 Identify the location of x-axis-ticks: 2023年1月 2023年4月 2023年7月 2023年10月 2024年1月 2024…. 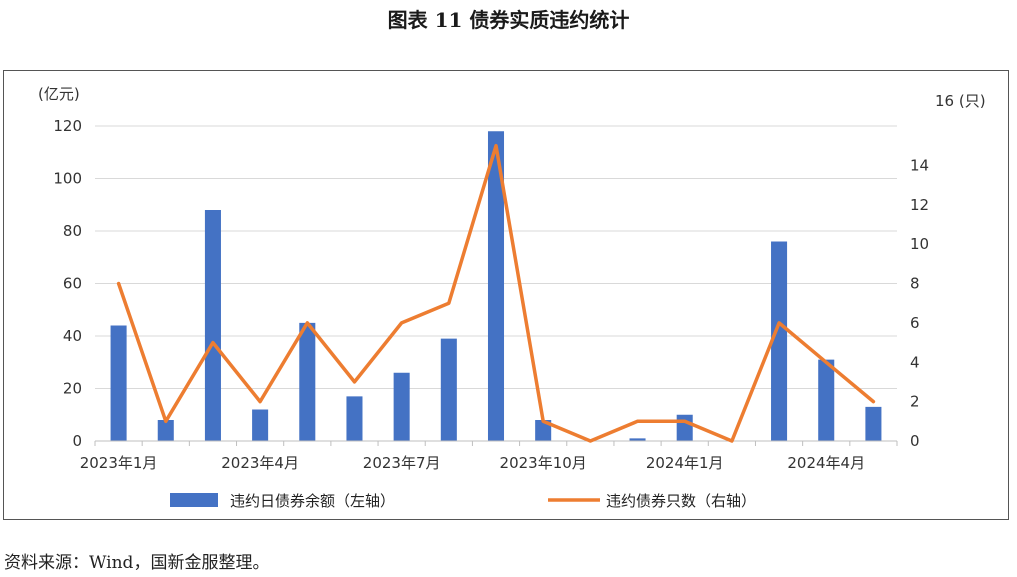
(472, 463).